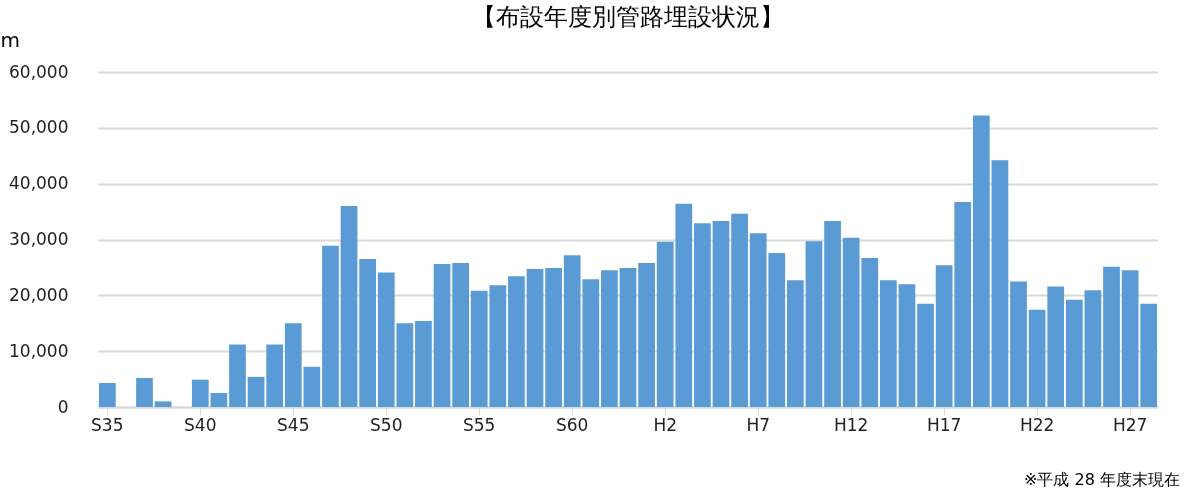  What do you see at coordinates (628, 17) in the screenshot?
I see `chart-title: 【布設年度別管路埋設状況】` at bounding box center [628, 17].